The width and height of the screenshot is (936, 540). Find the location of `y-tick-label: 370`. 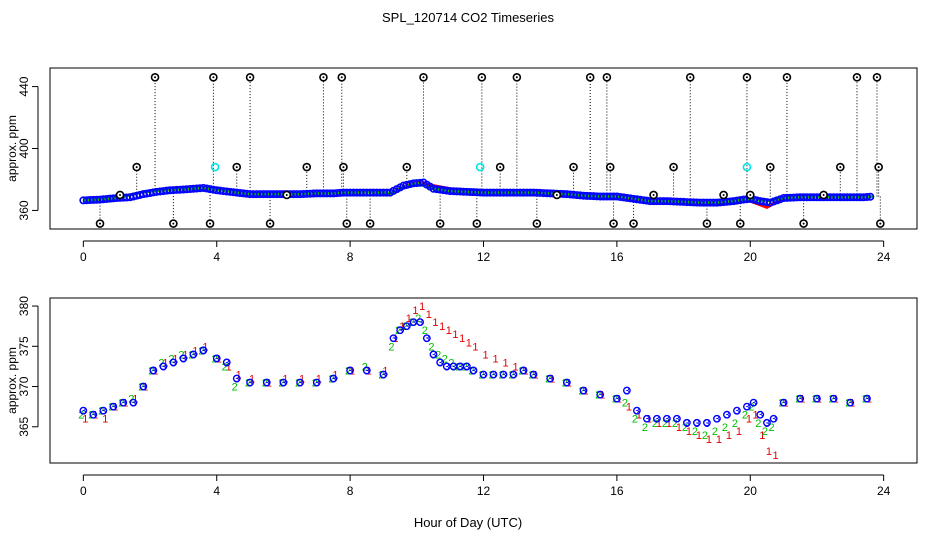

y-tick-label: 370 is located at coordinates (24, 386).